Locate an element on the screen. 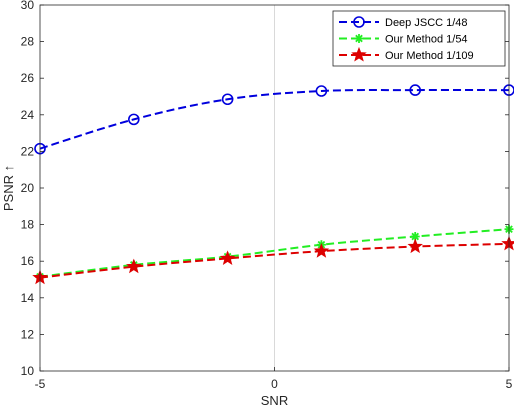 This screenshot has width=514, height=412. legend-entry-label: Deep JSCC 1/48 is located at coordinates (426, 23).